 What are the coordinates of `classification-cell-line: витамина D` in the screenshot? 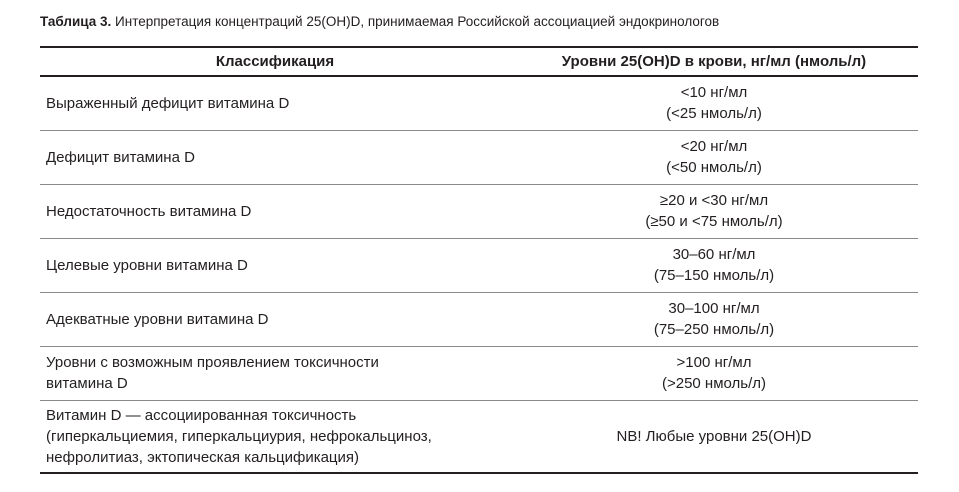 It's located at (87, 383).